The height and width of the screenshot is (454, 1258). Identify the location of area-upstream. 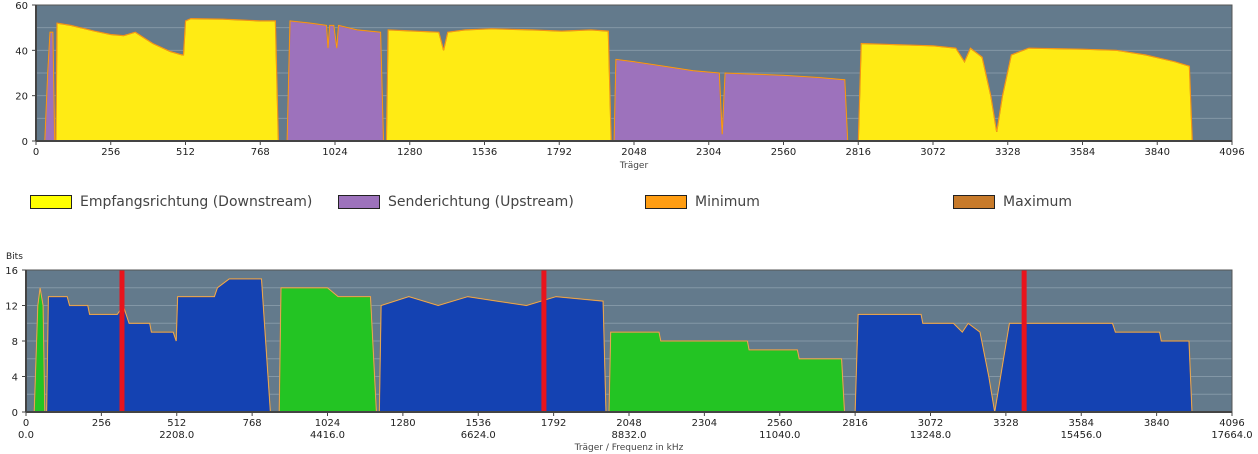
(328, 350).